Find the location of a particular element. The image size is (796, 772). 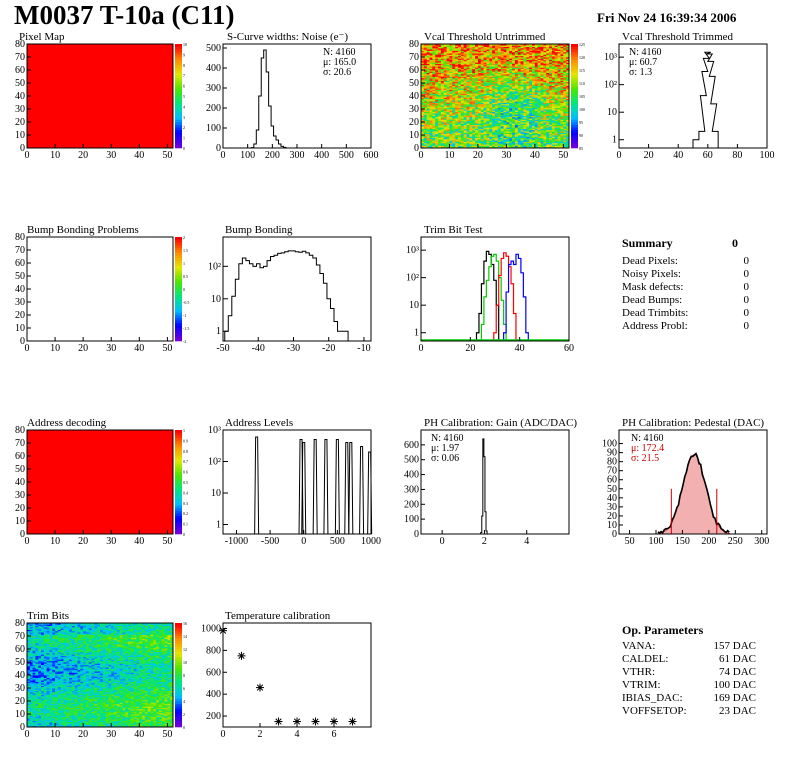

x-tick-label: 80 is located at coordinates (737, 155).